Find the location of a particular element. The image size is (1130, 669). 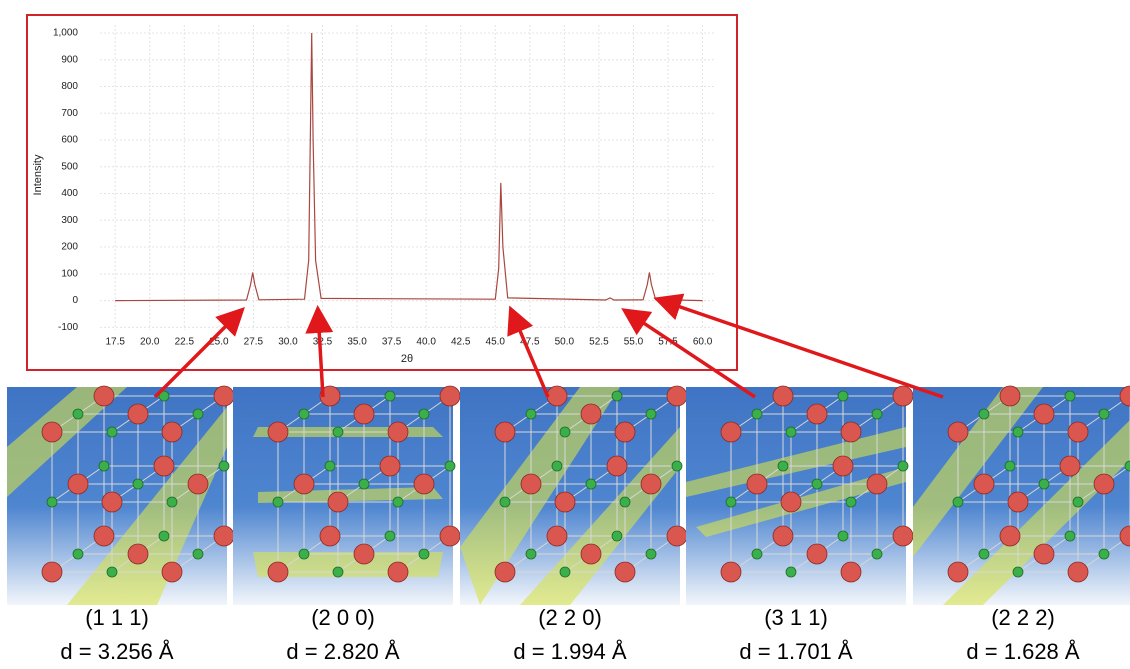

x-tick-label: 27.5 is located at coordinates (254, 342).